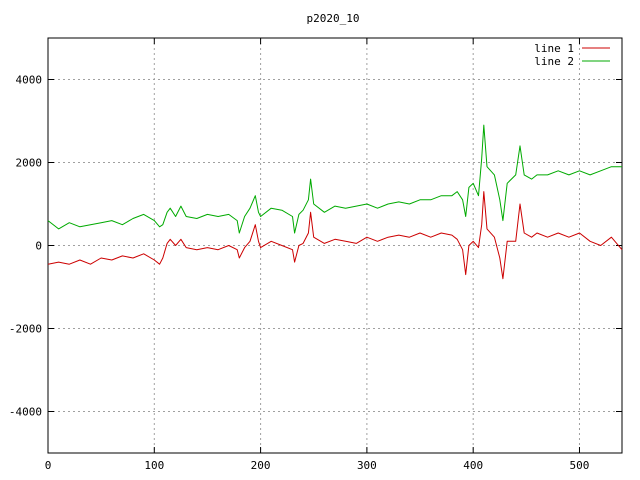  Describe the element at coordinates (473, 465) in the screenshot. I see `x-tick-label: 400` at that location.